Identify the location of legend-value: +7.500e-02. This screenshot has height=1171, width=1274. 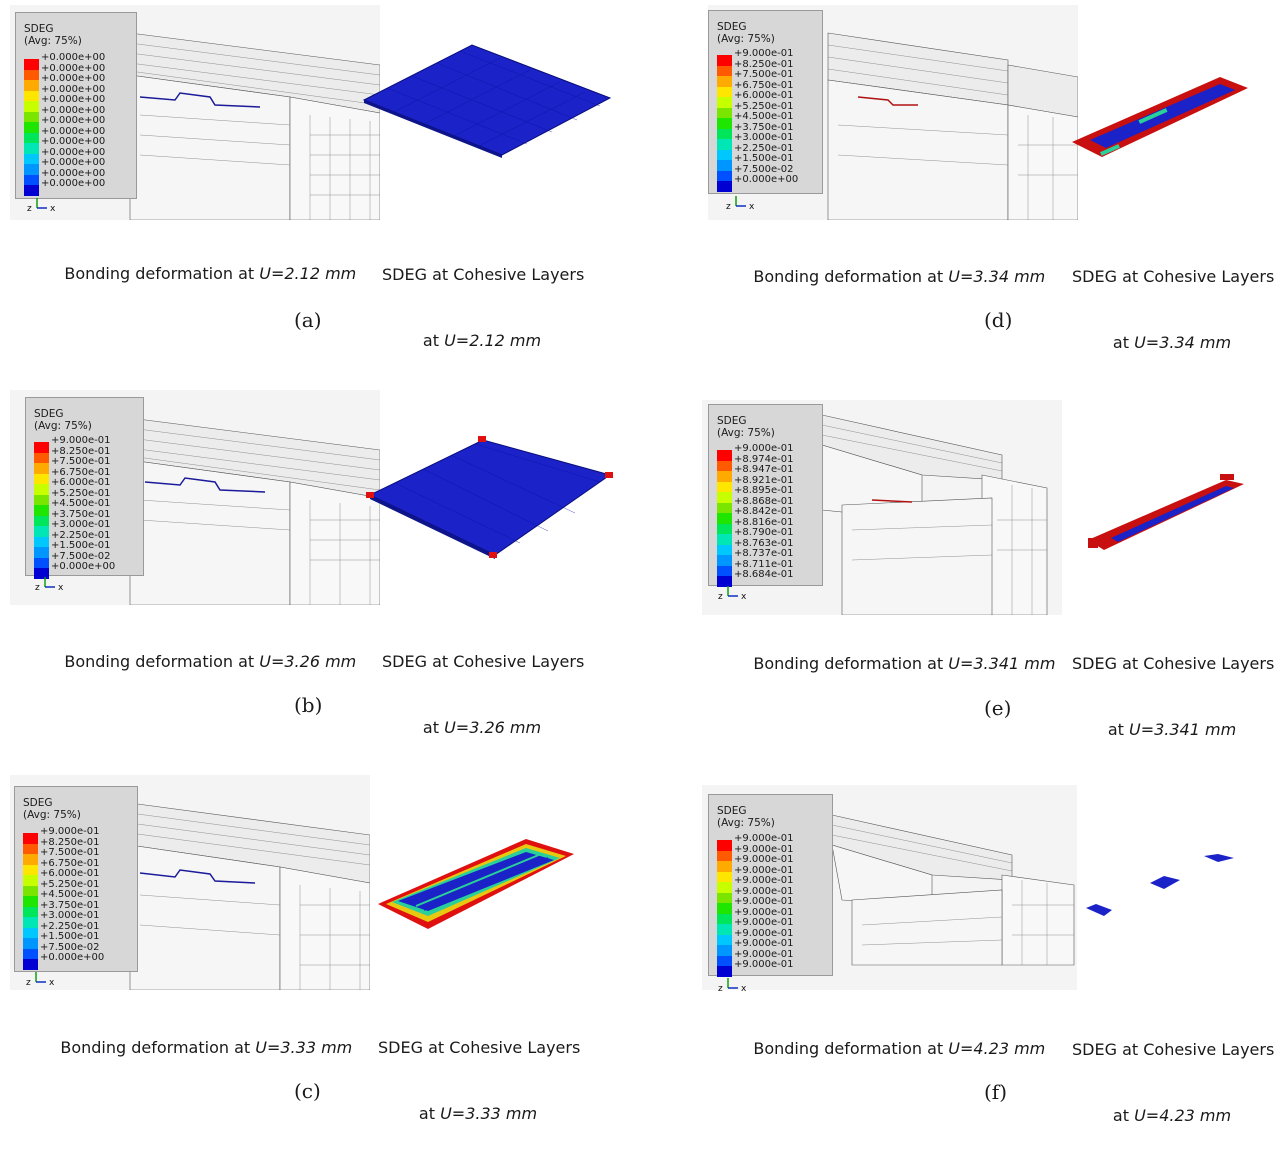
(81, 556).